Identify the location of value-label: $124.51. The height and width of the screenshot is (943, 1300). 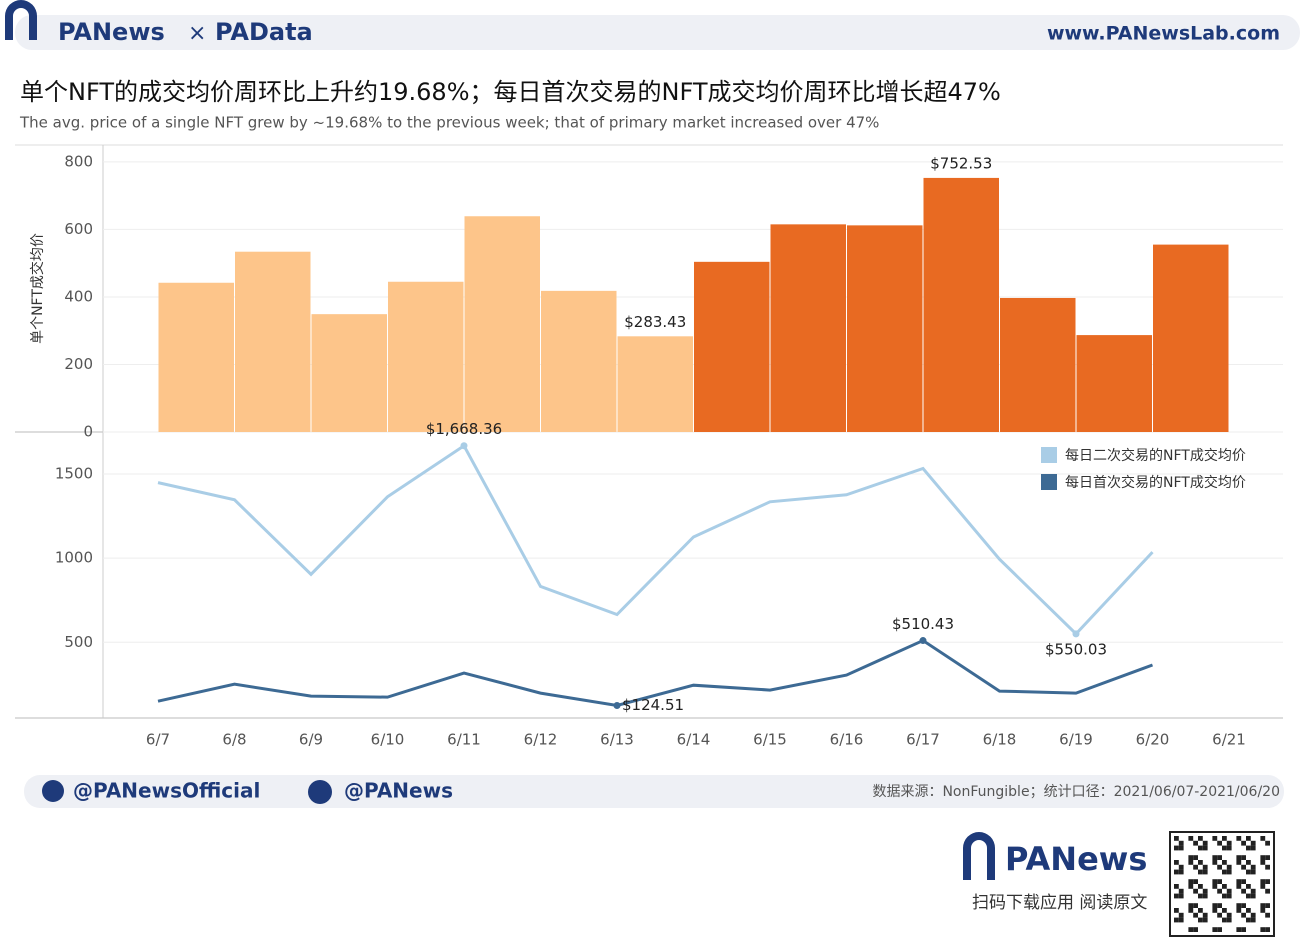
(653, 705).